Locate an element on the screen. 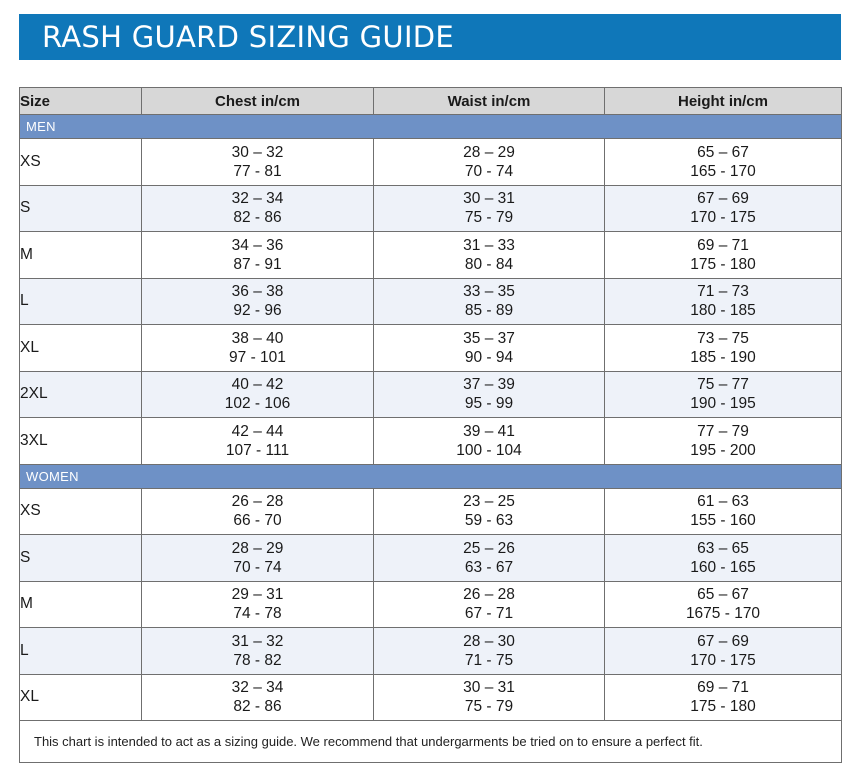  chest-cell: 30 – 32 77 - 81 is located at coordinates (257, 162).